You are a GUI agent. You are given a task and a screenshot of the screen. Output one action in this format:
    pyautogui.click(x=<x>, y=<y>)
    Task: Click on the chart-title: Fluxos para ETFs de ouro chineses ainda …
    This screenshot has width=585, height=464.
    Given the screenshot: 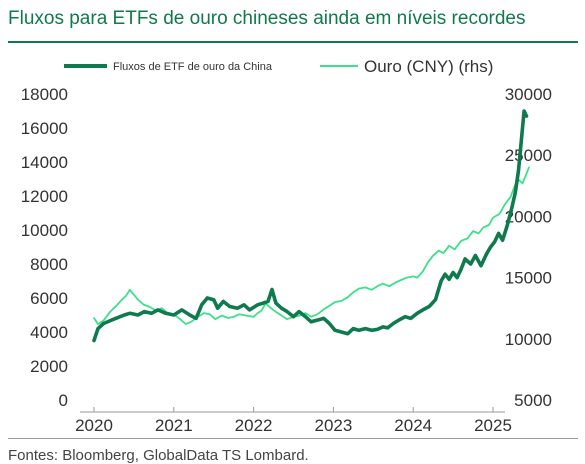 What is the action you would take?
    pyautogui.click(x=267, y=18)
    